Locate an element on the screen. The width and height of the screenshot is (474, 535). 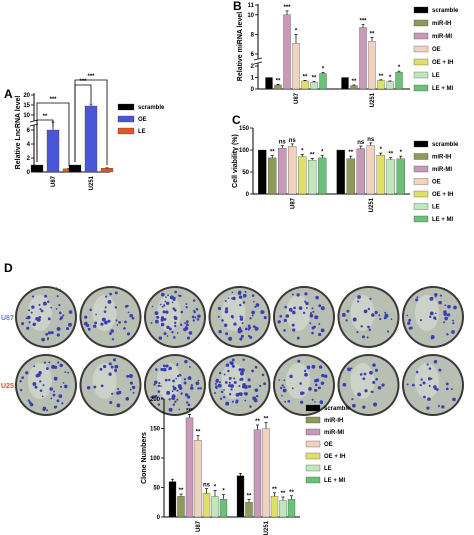
legend-label: OE is located at coordinates (436, 50).